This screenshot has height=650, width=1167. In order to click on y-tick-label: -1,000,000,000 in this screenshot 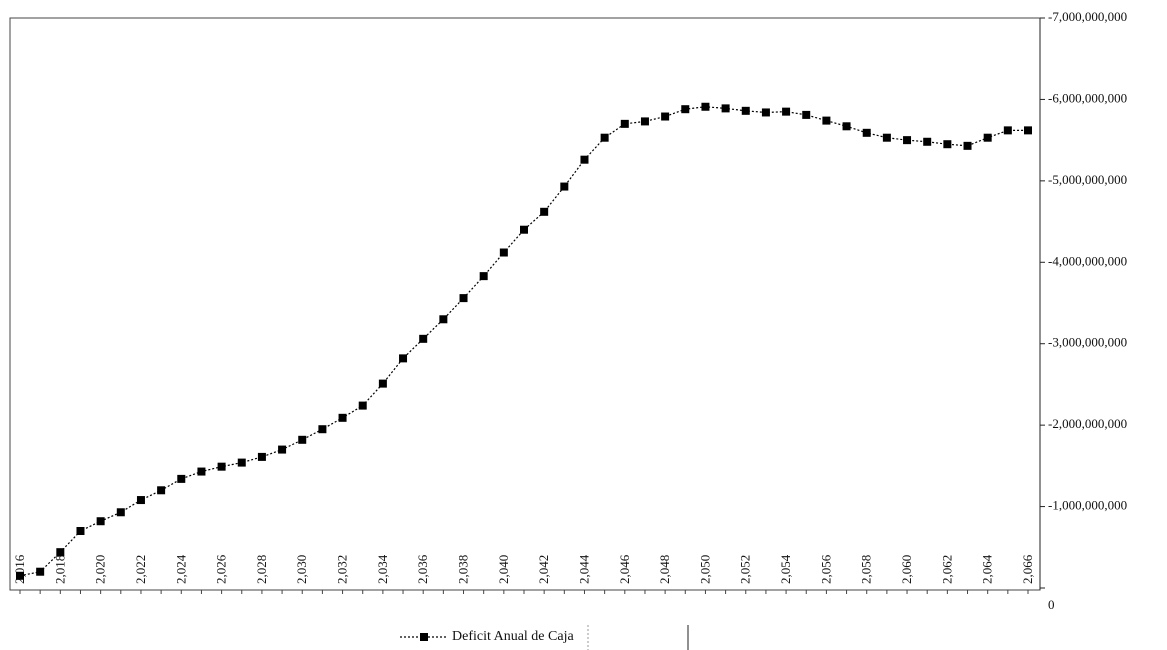, I will do `click(1087, 505)`.